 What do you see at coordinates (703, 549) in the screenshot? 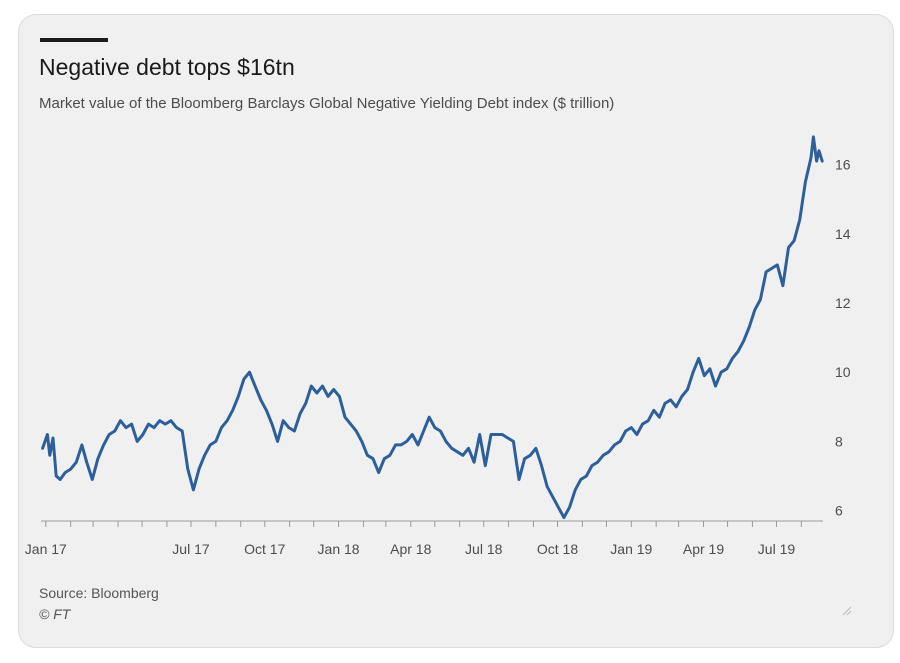
I see `x-tick-label: Apr 19` at bounding box center [703, 549].